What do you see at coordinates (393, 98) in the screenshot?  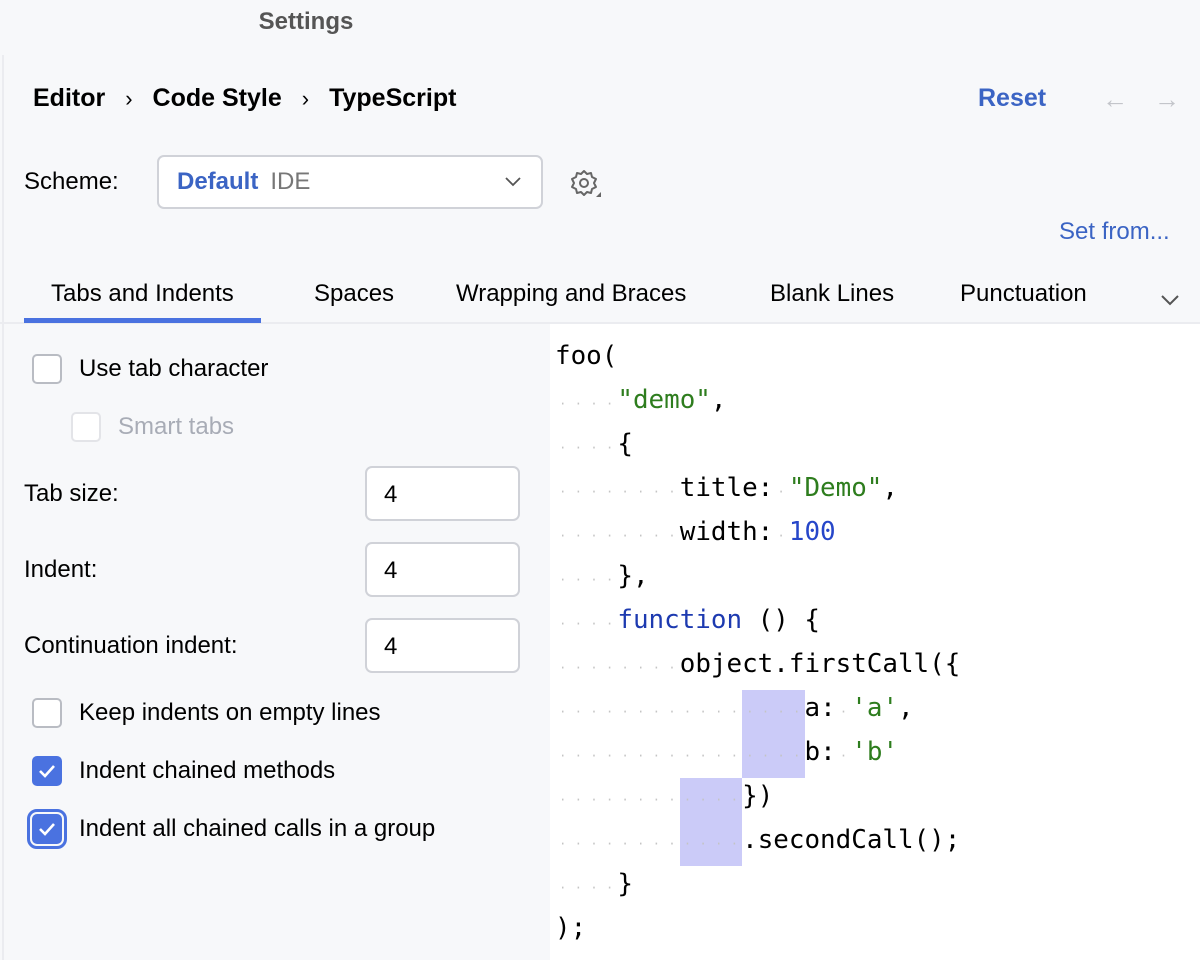 I see `breadcrumb-typescript: TypeScript` at bounding box center [393, 98].